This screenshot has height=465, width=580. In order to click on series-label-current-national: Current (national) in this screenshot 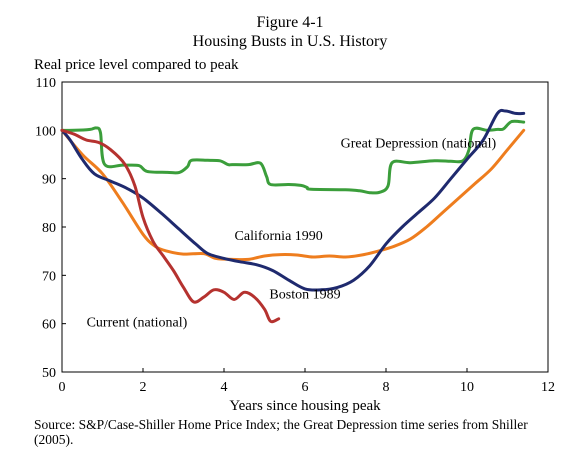, I will do `click(137, 323)`.